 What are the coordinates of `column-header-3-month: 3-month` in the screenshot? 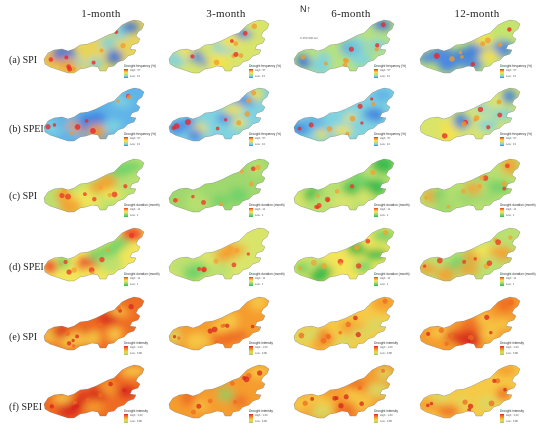 It's located at (226, 14).